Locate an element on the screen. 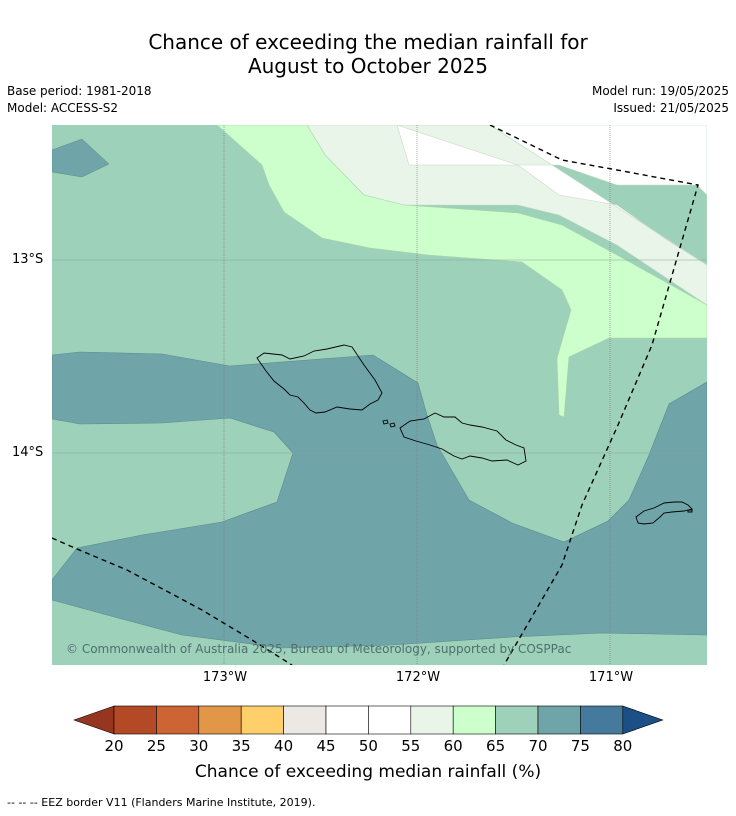 The height and width of the screenshot is (816, 736). colorbar-over-arrow is located at coordinates (643, 720).